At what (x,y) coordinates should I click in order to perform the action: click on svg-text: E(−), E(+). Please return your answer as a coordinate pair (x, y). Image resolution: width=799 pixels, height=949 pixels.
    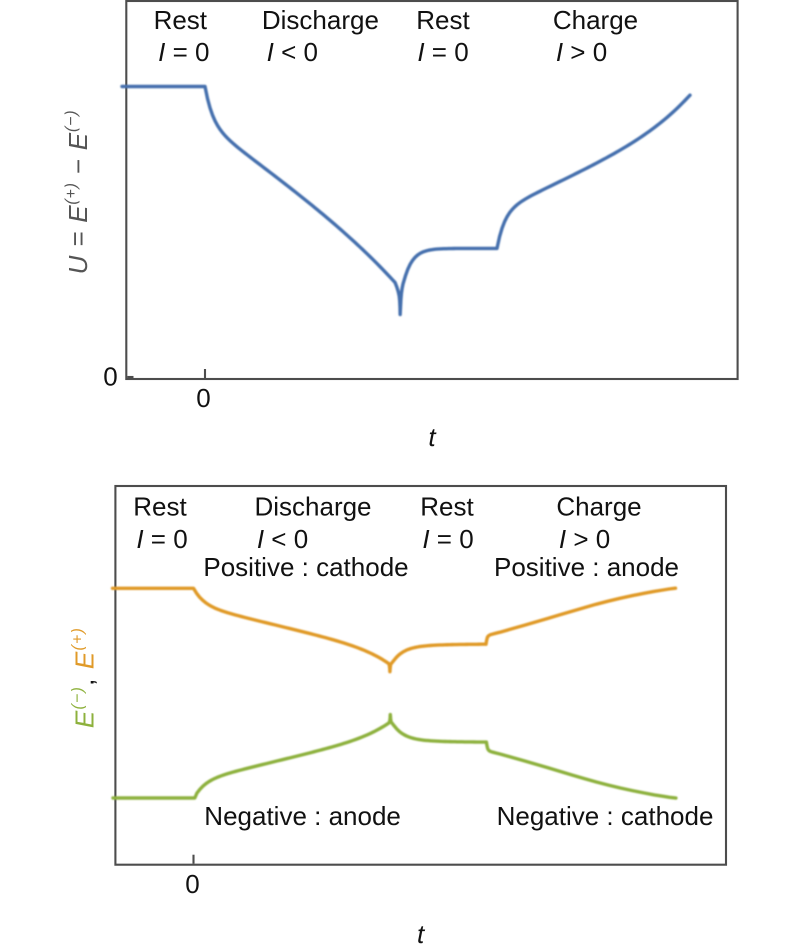
    Looking at the image, I should click on (85, 677).